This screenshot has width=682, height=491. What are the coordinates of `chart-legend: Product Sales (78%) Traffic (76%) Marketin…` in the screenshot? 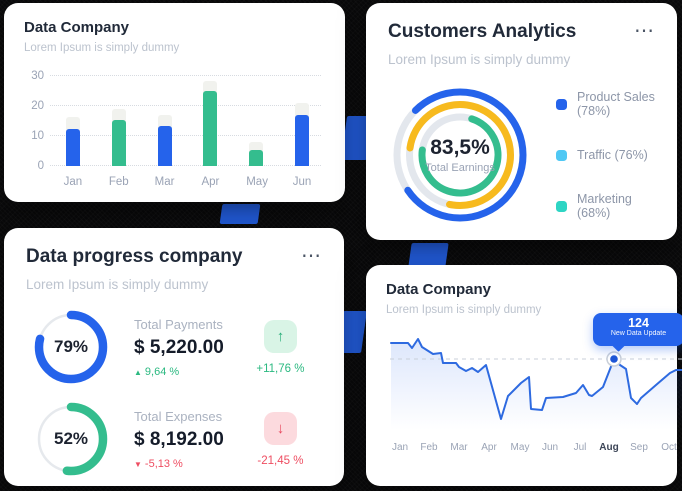 It's located at (605, 155).